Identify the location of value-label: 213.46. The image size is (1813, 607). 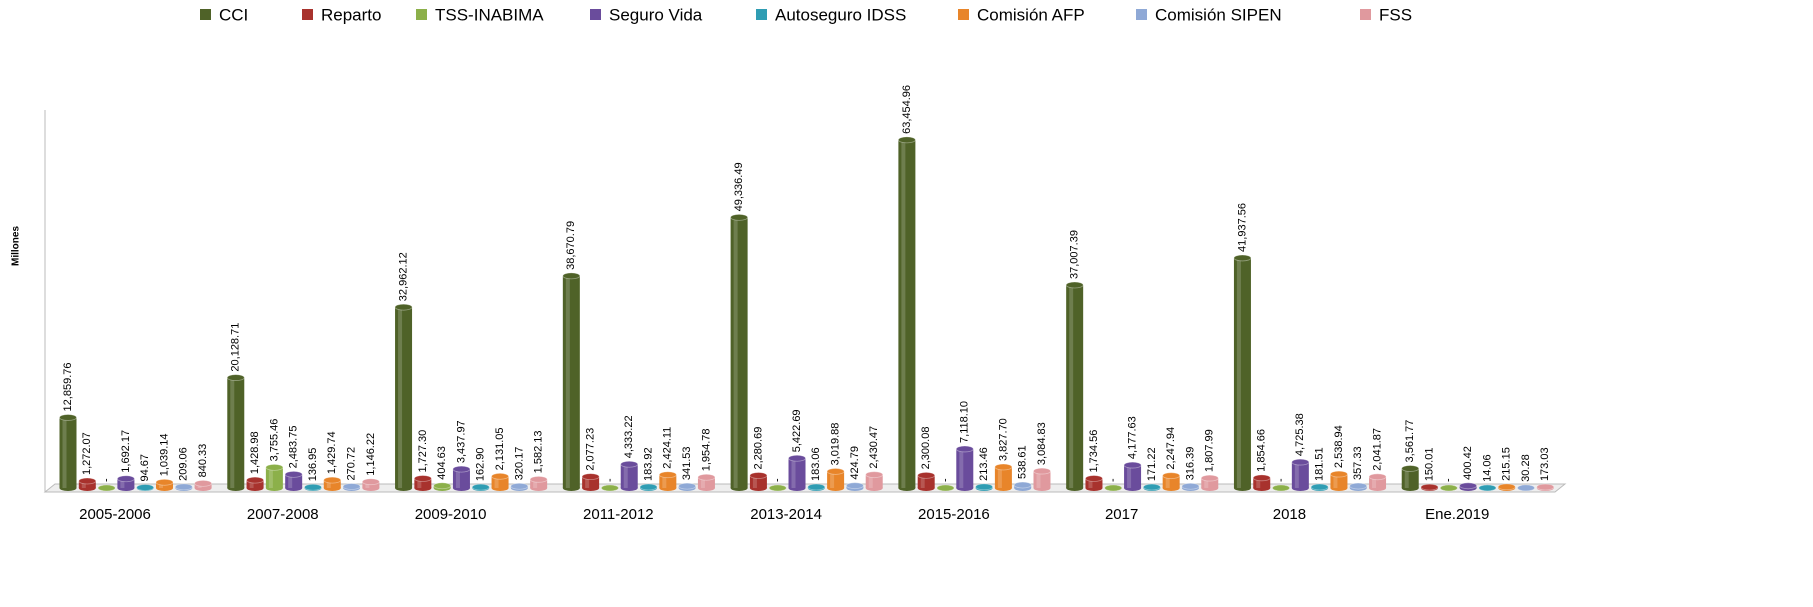
(984, 464).